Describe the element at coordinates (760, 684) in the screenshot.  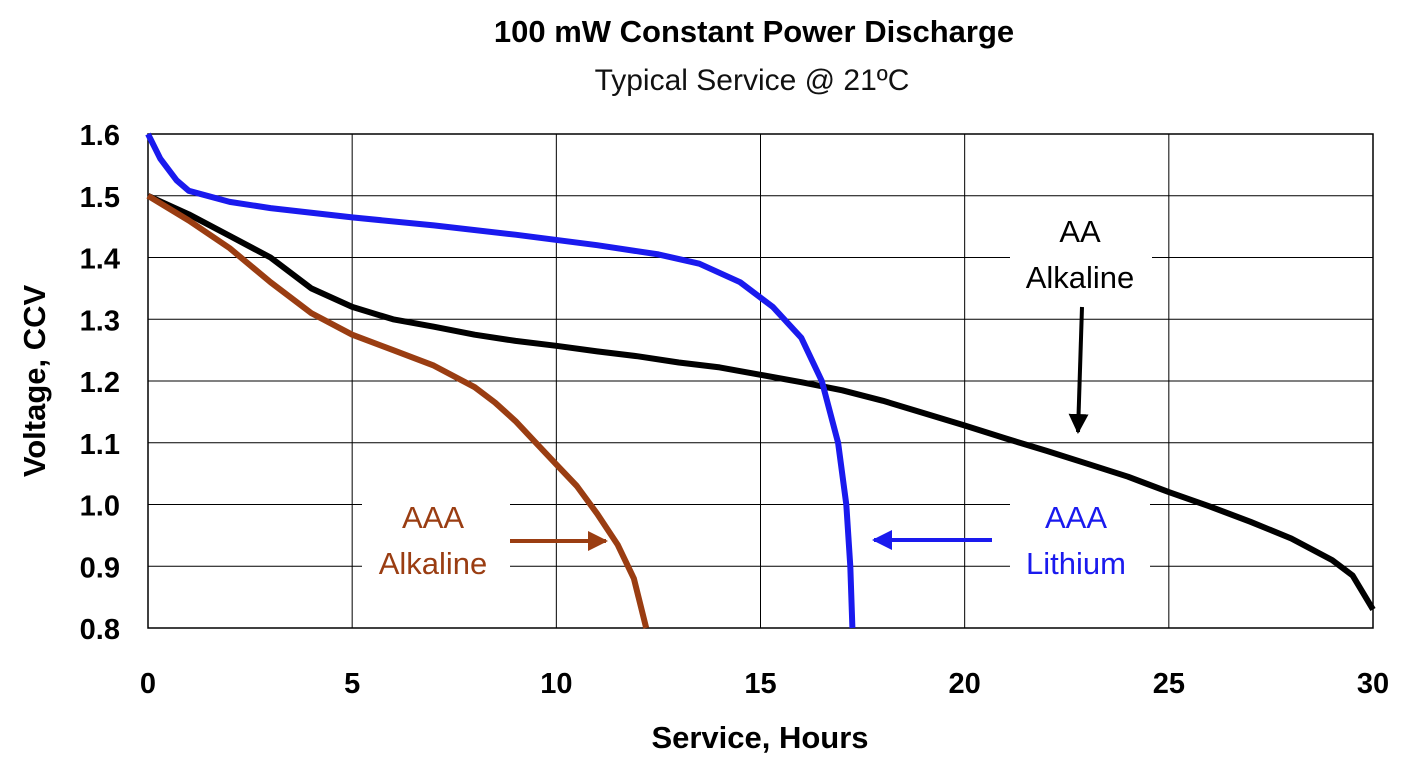
I see `x-tick-label: 15` at that location.